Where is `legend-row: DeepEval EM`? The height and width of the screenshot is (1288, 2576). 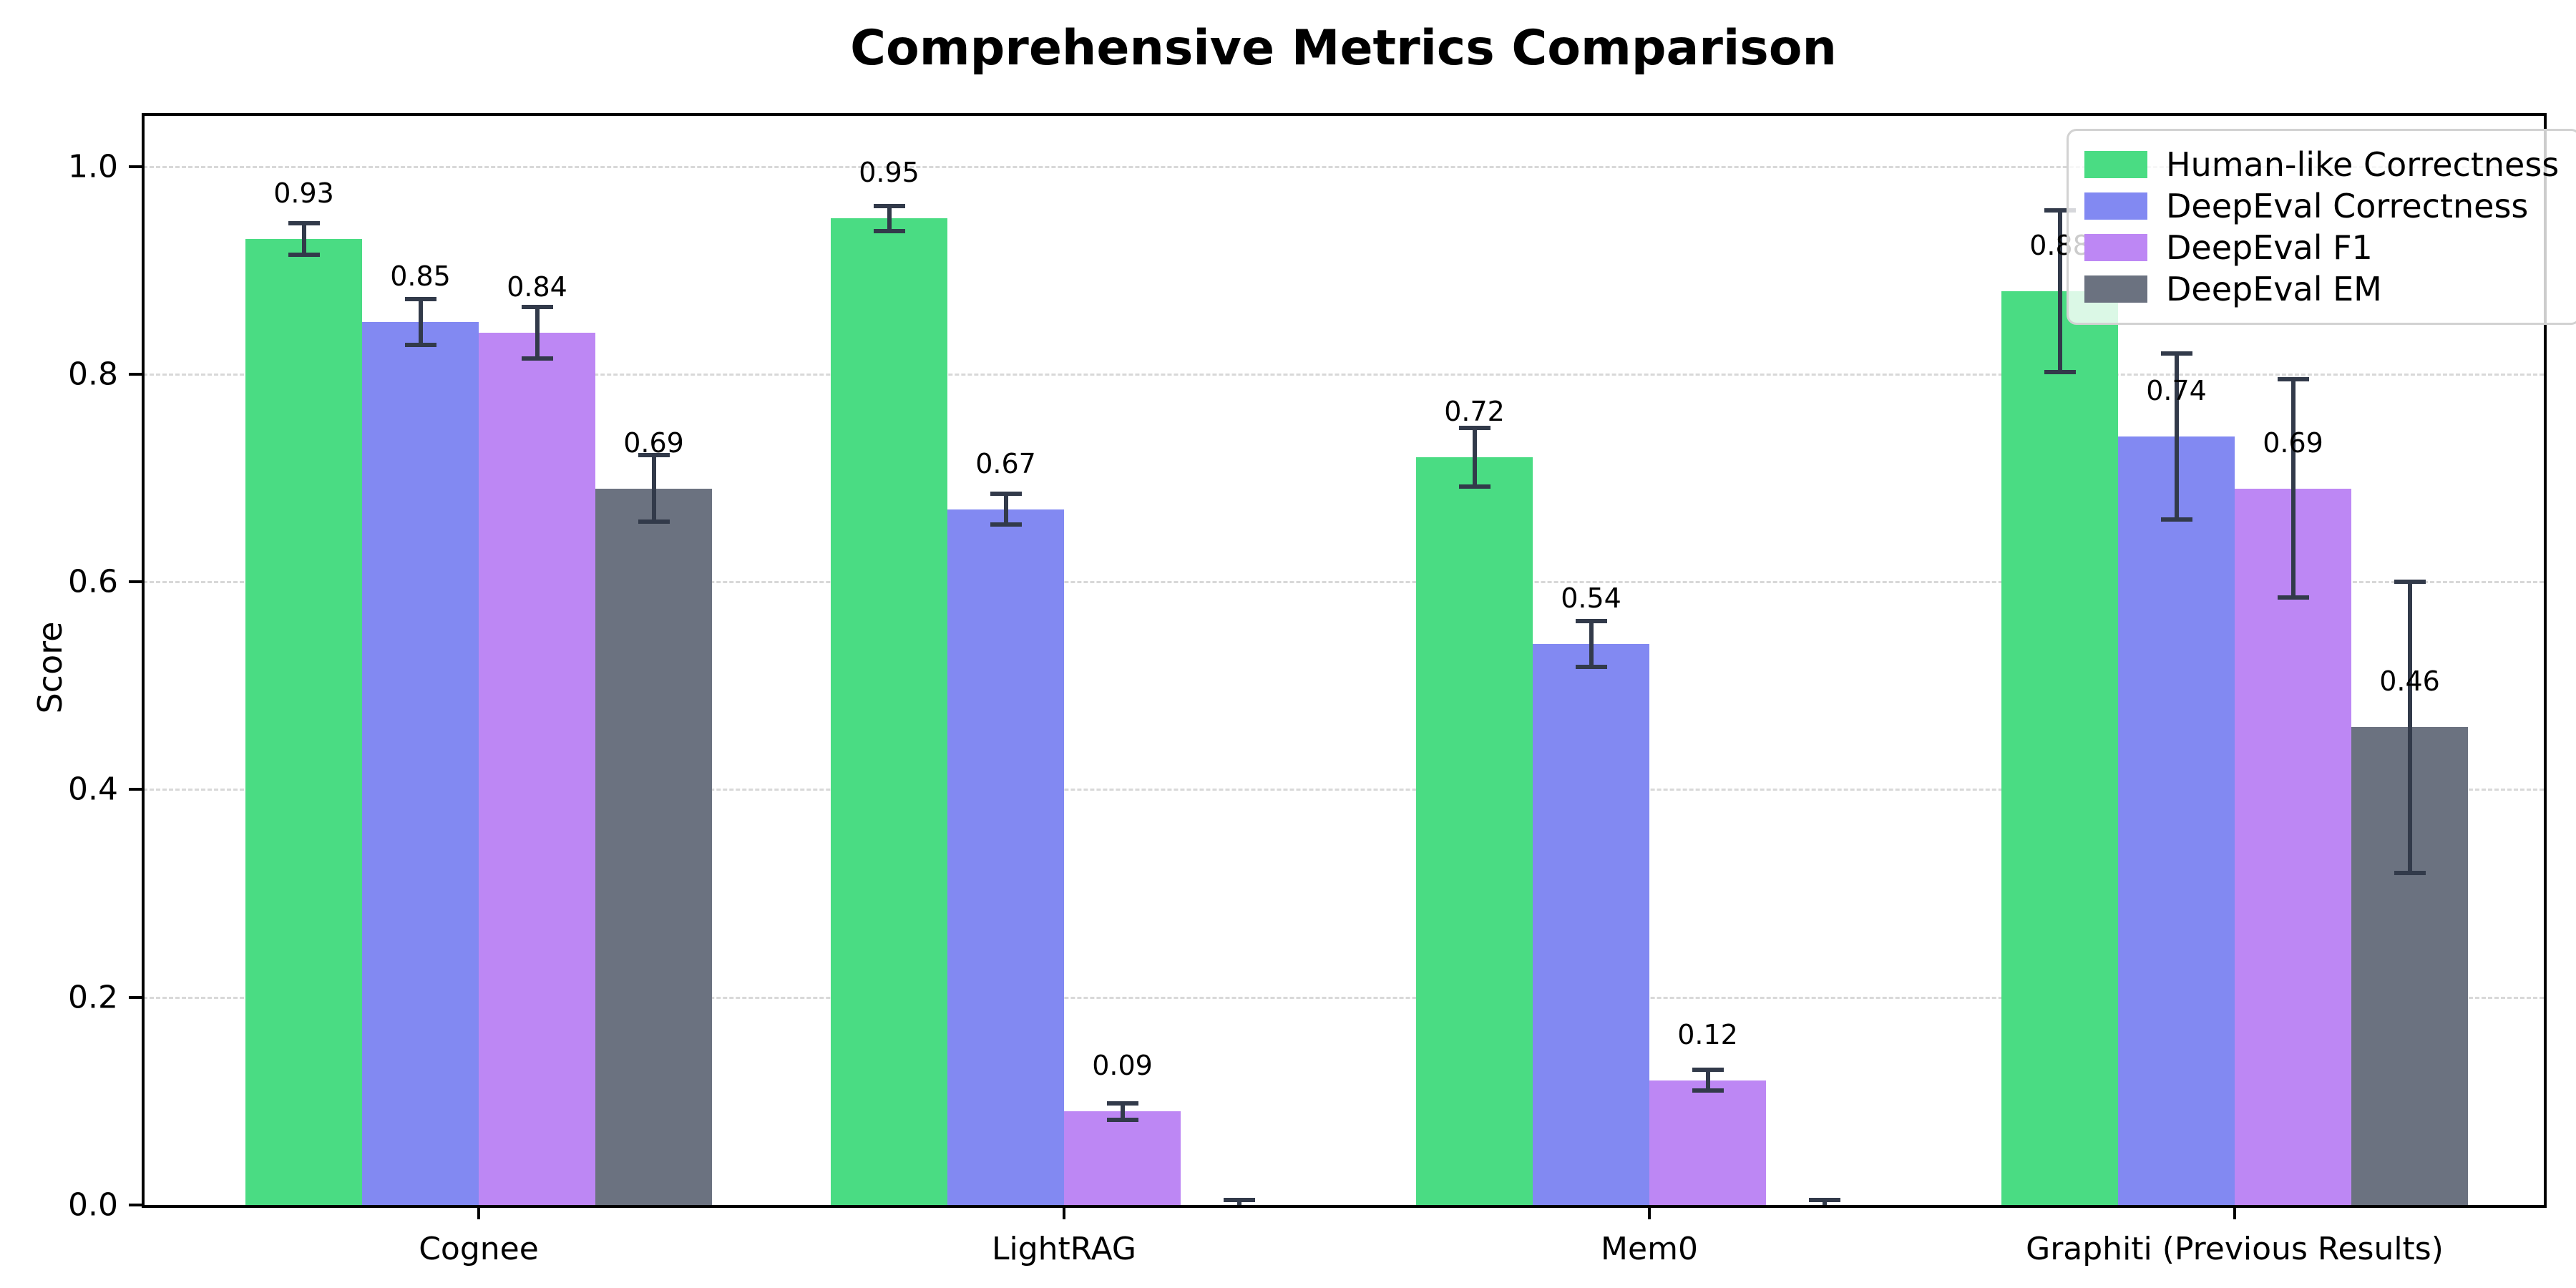
legend-row: DeepEval EM is located at coordinates (2321, 289).